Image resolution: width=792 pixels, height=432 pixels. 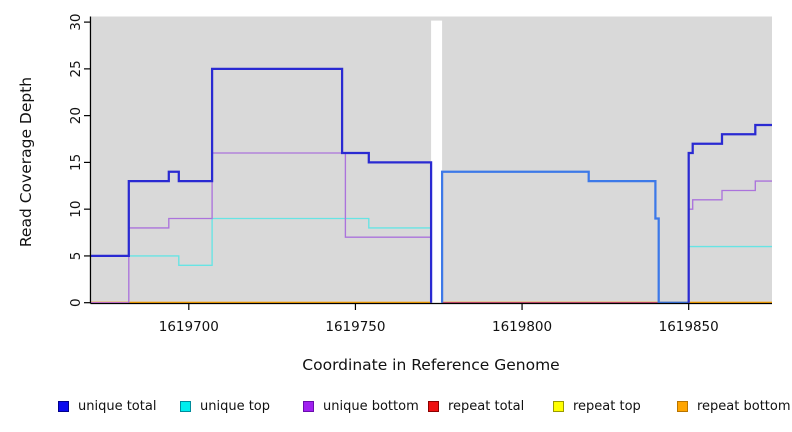 What do you see at coordinates (63, 406) in the screenshot?
I see `unique-total-swatch-icon` at bounding box center [63, 406].